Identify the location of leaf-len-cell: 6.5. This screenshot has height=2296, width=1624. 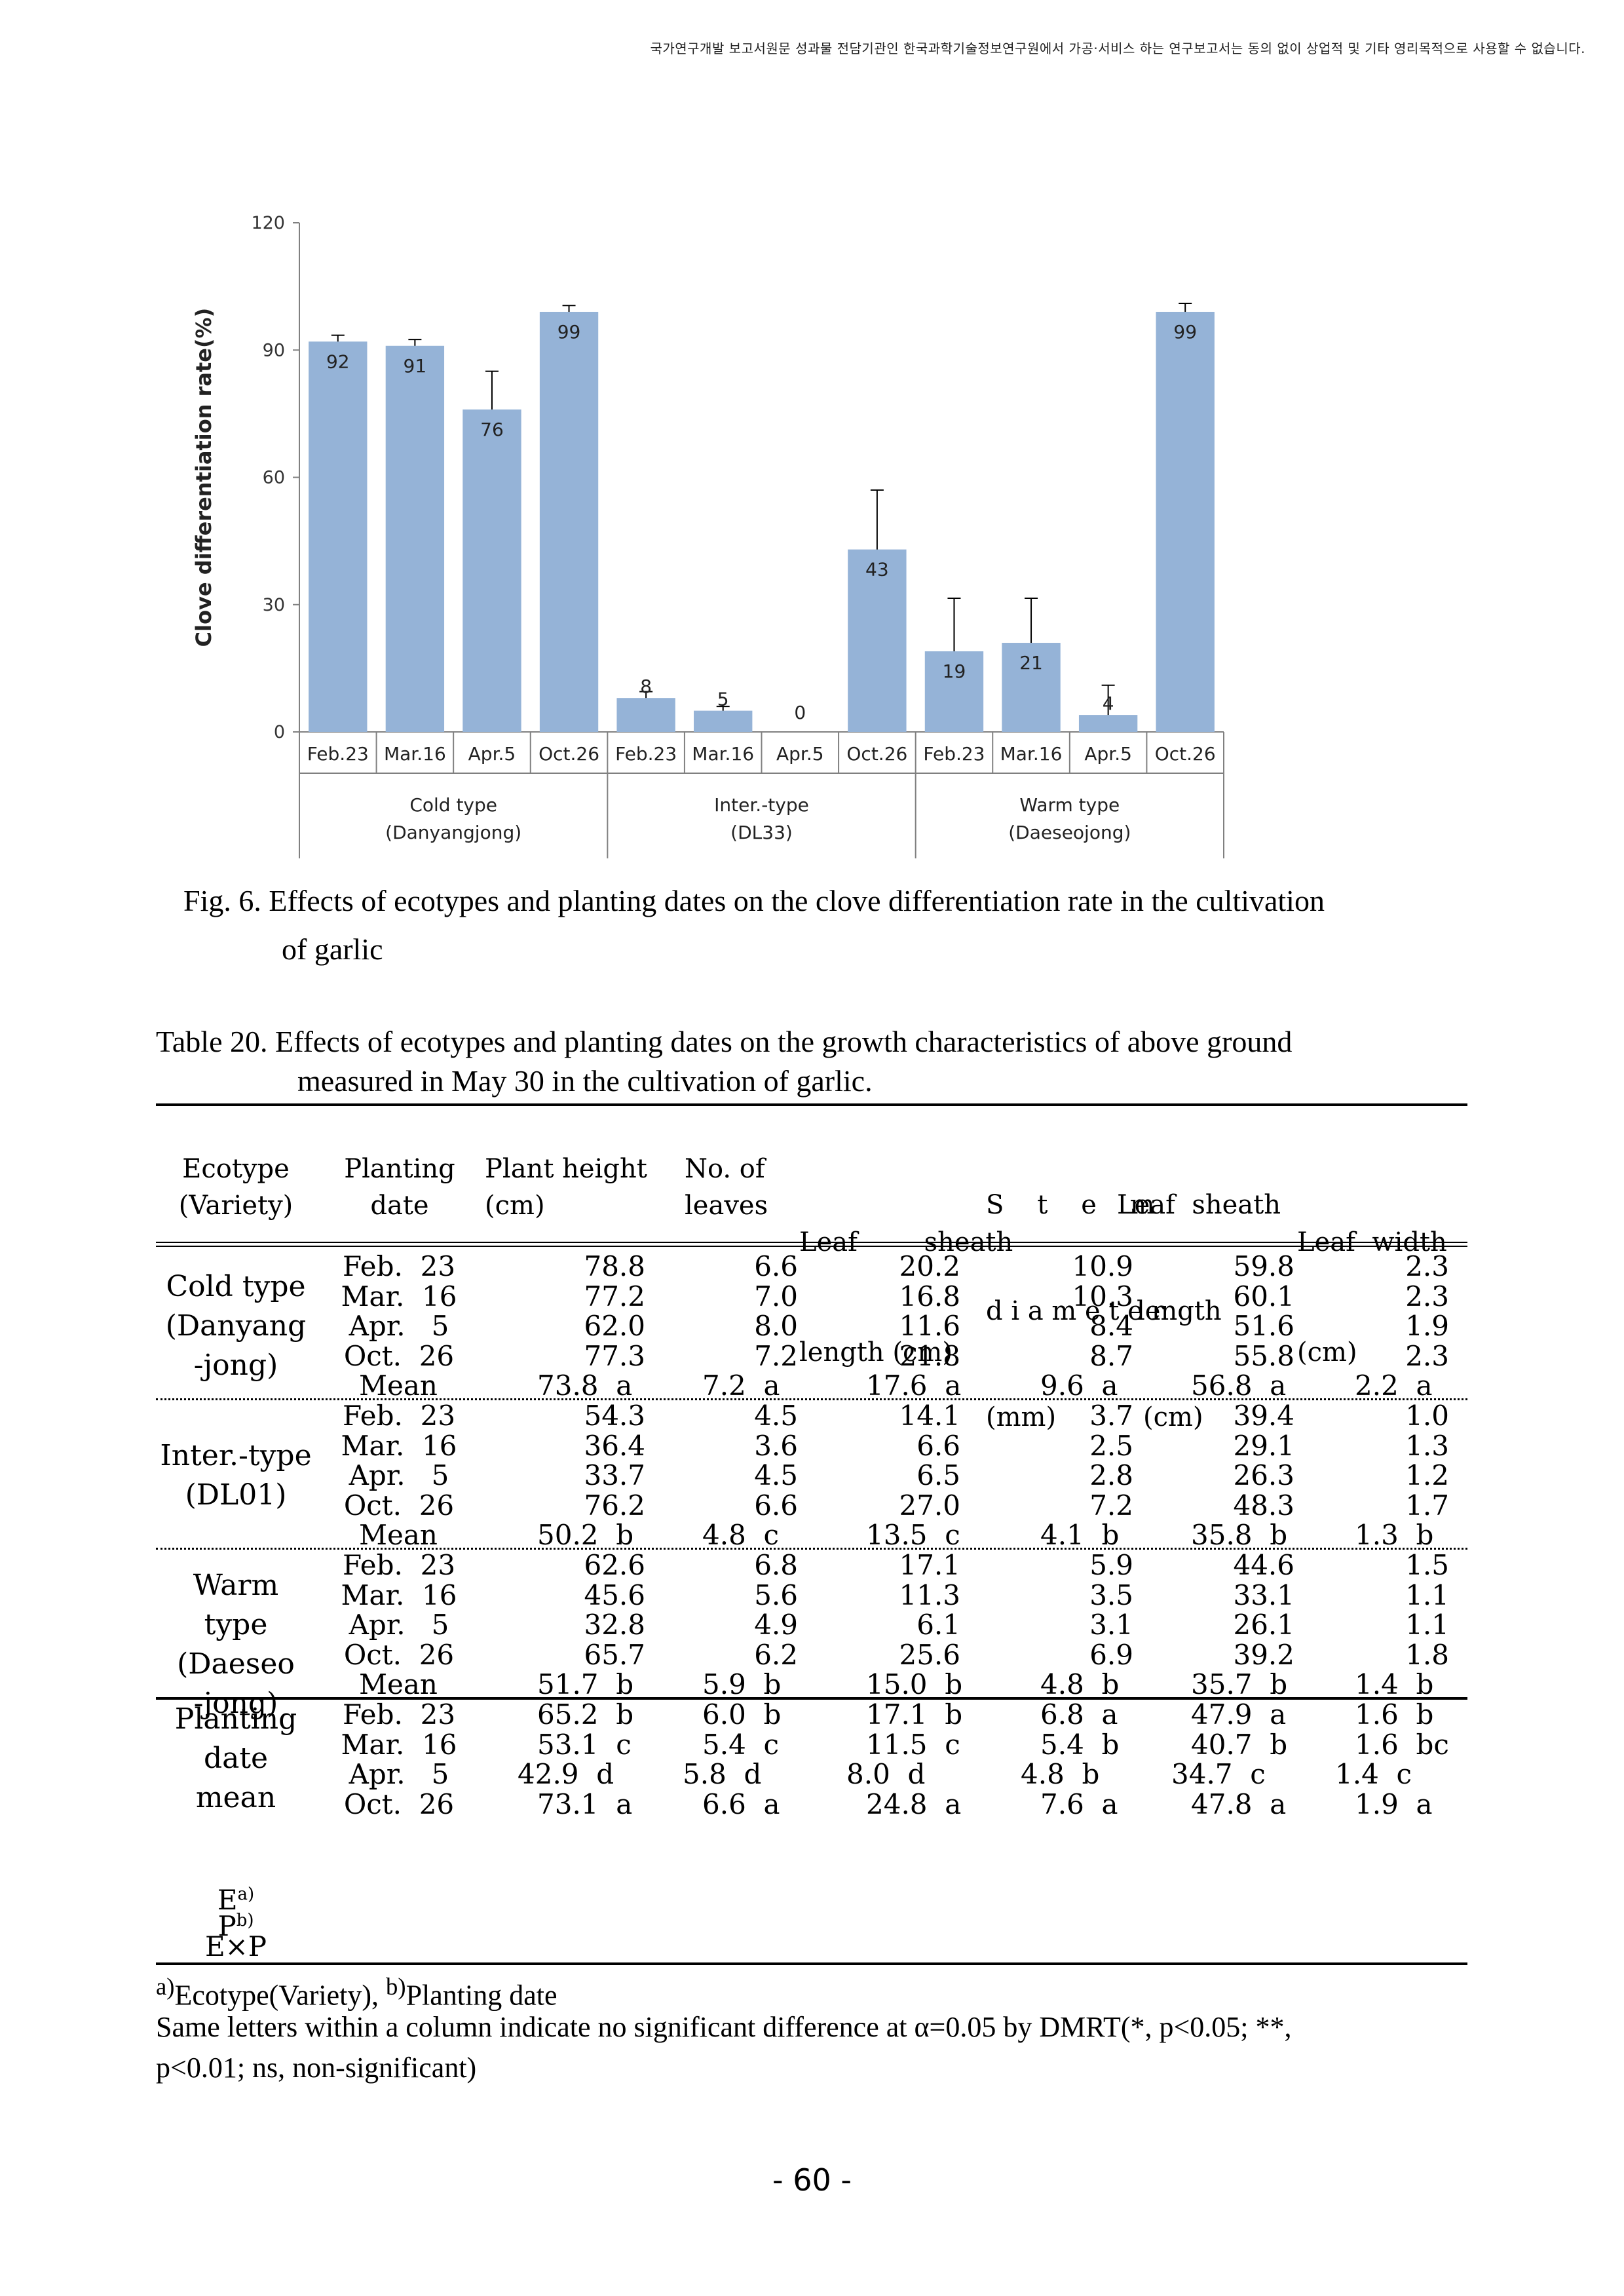
(938, 1475).